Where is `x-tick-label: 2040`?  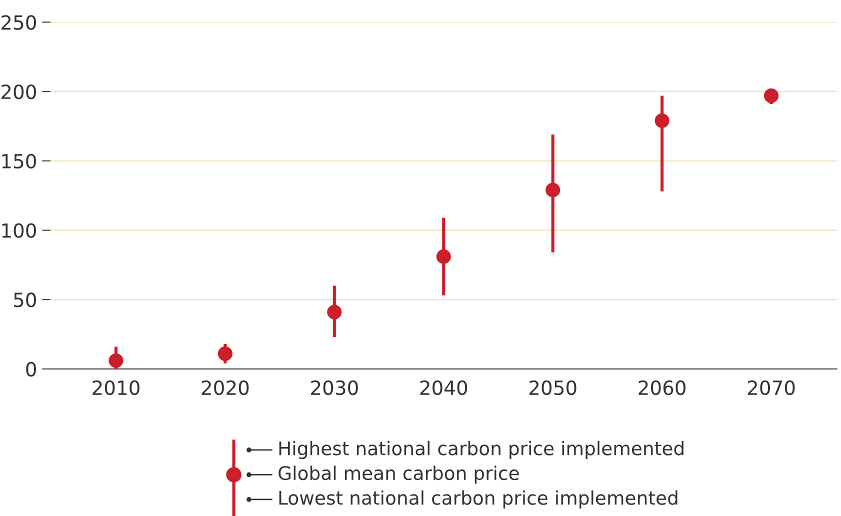 x-tick-label: 2040 is located at coordinates (444, 388).